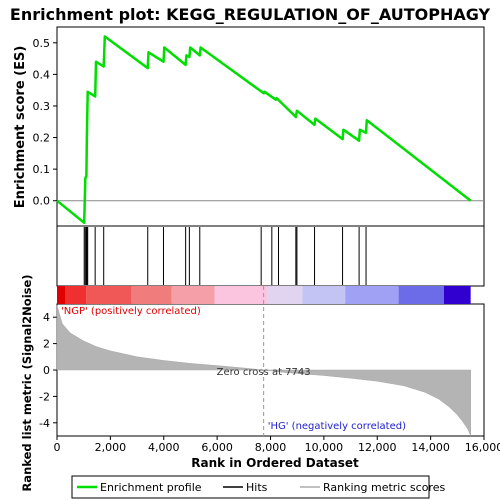  What do you see at coordinates (42, 201) in the screenshot?
I see `es-tick-label: 0.0` at bounding box center [42, 201].